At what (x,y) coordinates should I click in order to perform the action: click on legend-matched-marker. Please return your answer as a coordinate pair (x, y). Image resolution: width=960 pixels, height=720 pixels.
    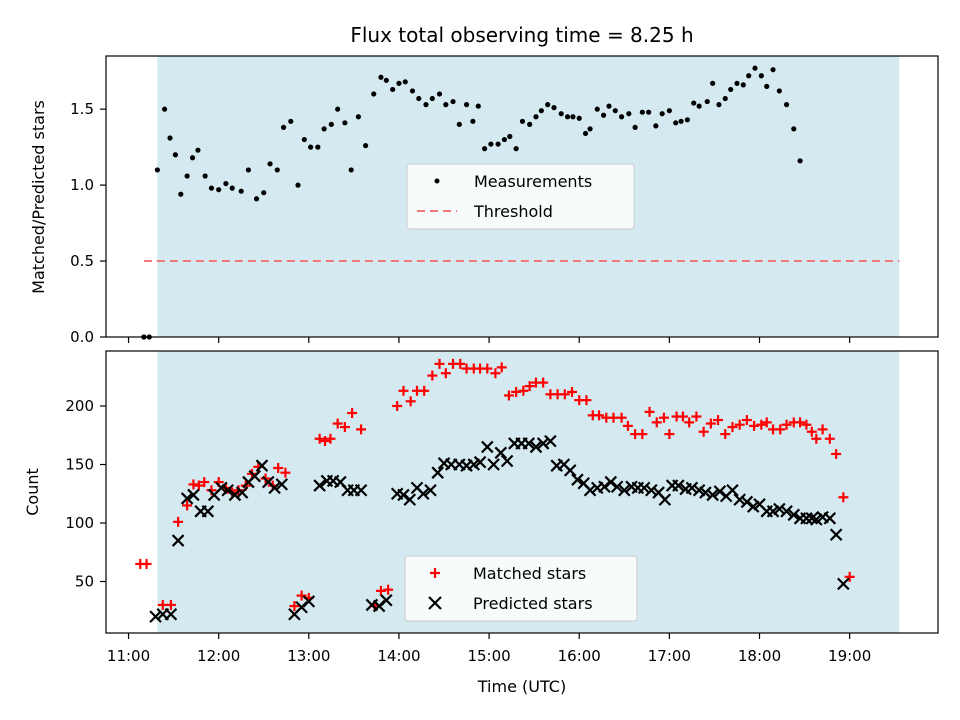
    Looking at the image, I should click on (435, 573).